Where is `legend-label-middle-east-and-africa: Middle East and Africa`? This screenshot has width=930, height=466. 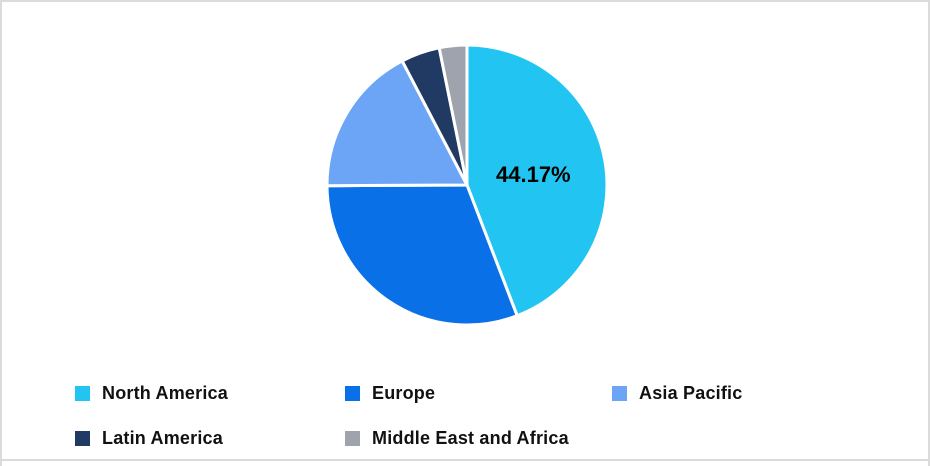
legend-label-middle-east-and-africa: Middle East and Africa is located at coordinates (470, 437).